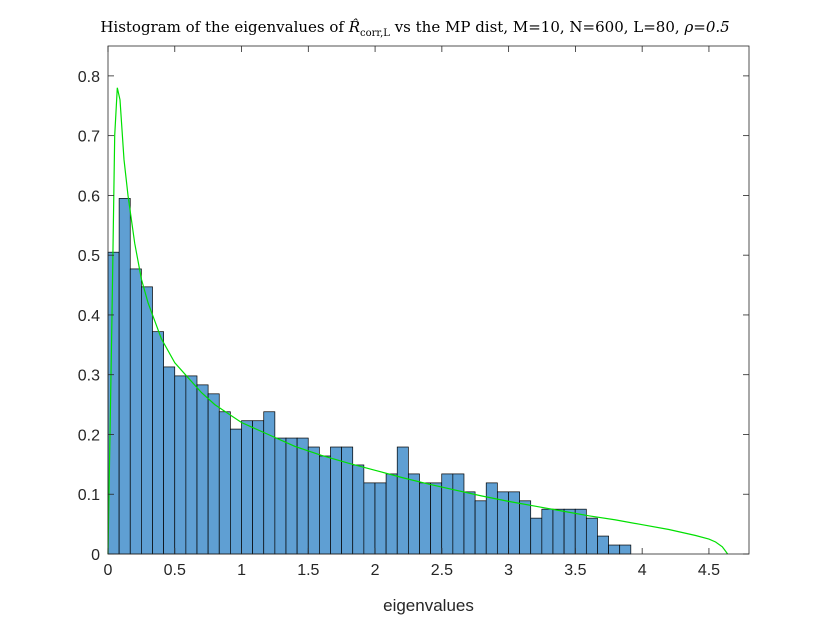 This screenshot has width=830, height=623. Describe the element at coordinates (89, 316) in the screenshot. I see `y-tick-label: 0.4` at that location.